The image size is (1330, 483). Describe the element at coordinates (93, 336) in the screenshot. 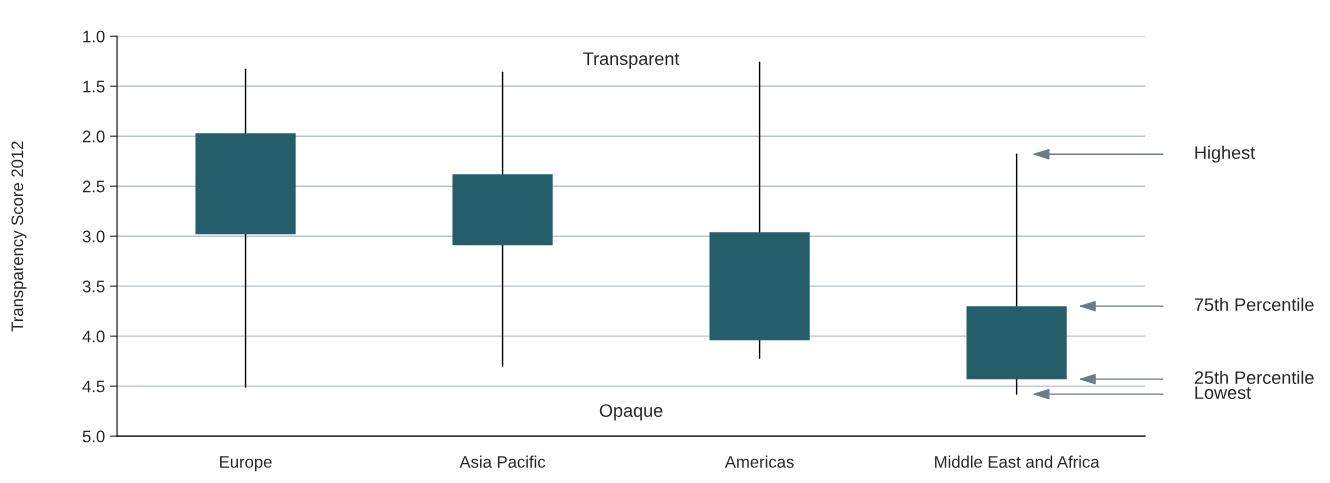

I see `y-tick-label: 4.0` at that location.